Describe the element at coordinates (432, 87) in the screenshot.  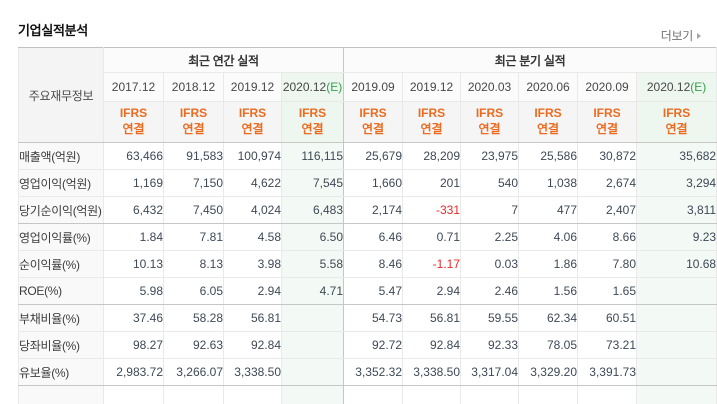
I see `period-header: 2019.12` at that location.